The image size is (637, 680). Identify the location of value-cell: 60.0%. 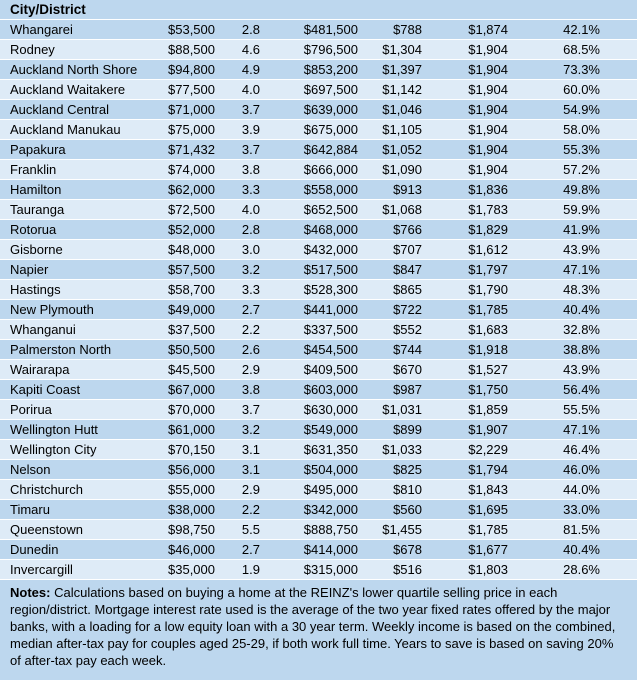
(572, 89).